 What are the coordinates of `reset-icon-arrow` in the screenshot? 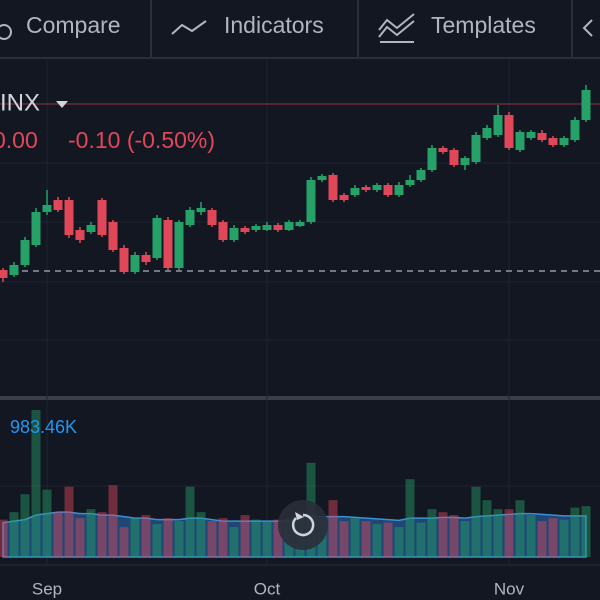 It's located at (299, 516).